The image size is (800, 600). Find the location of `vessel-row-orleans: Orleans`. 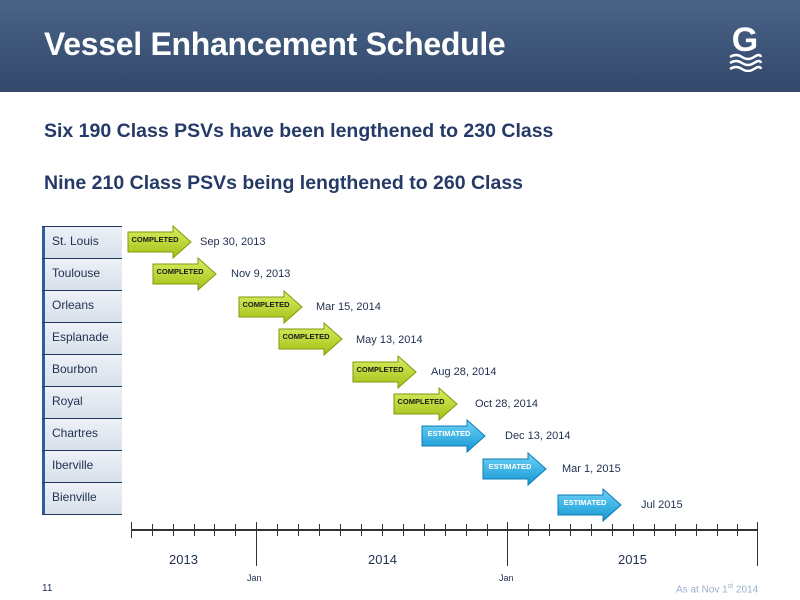

vessel-row-orleans: Orleans is located at coordinates (82, 306).